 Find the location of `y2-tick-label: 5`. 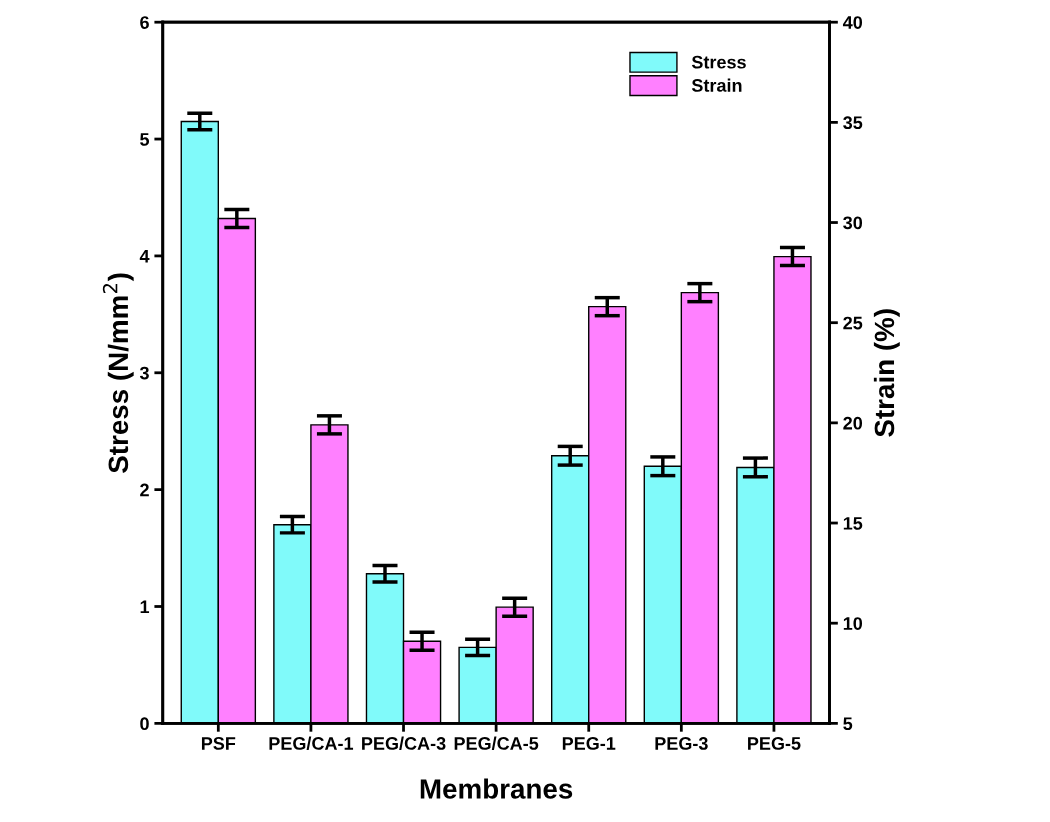

y2-tick-label: 5 is located at coordinates (848, 724).